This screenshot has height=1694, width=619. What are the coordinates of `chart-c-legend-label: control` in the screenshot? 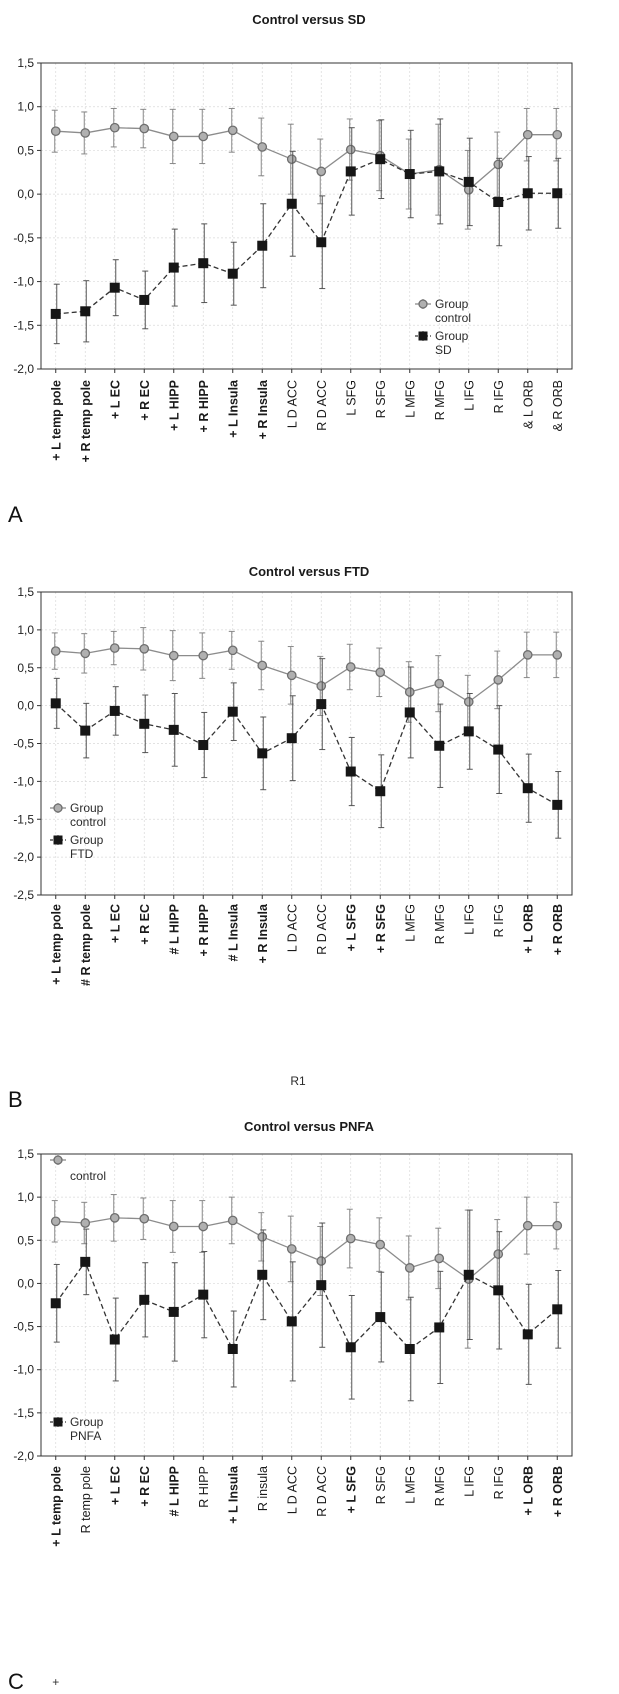 It's located at (88, 1176).